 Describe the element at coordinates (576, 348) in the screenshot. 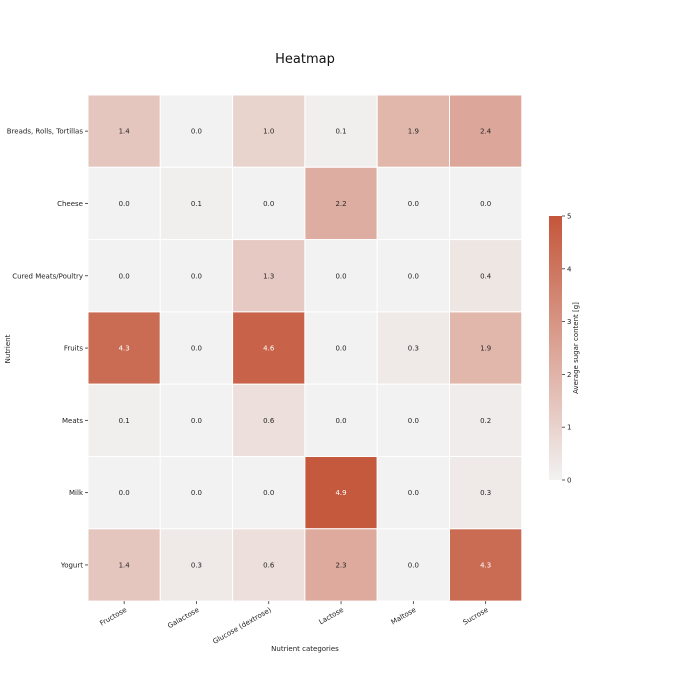

I see `colorbar-label: Average sugar content [g]` at that location.